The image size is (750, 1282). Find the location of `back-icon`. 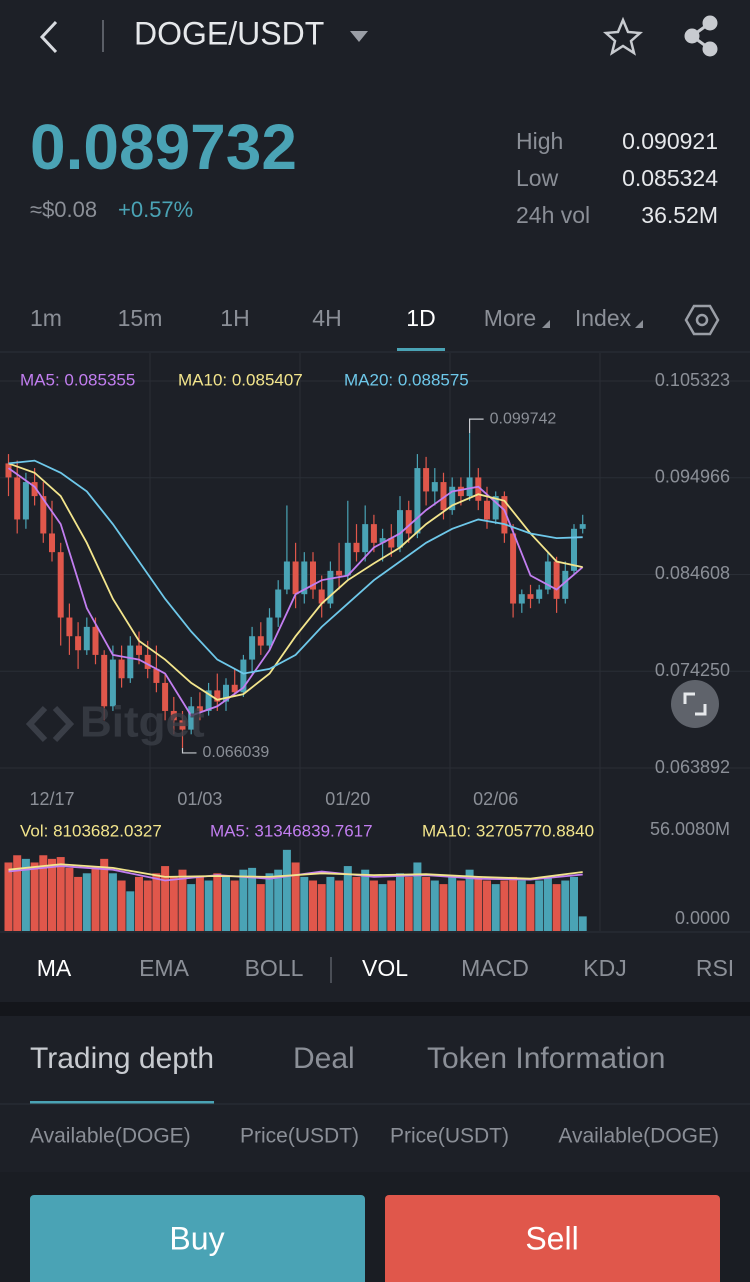

back-icon is located at coordinates (48, 37).